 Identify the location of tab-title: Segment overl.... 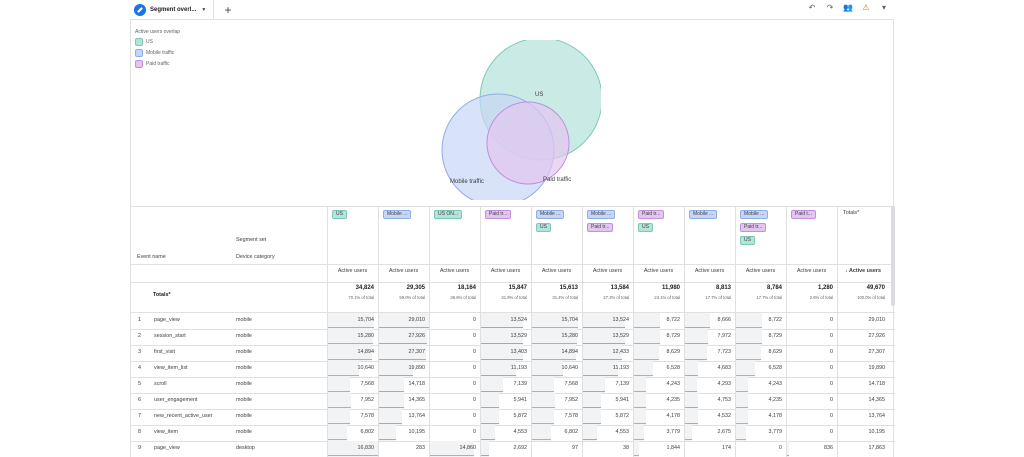
(173, 10).